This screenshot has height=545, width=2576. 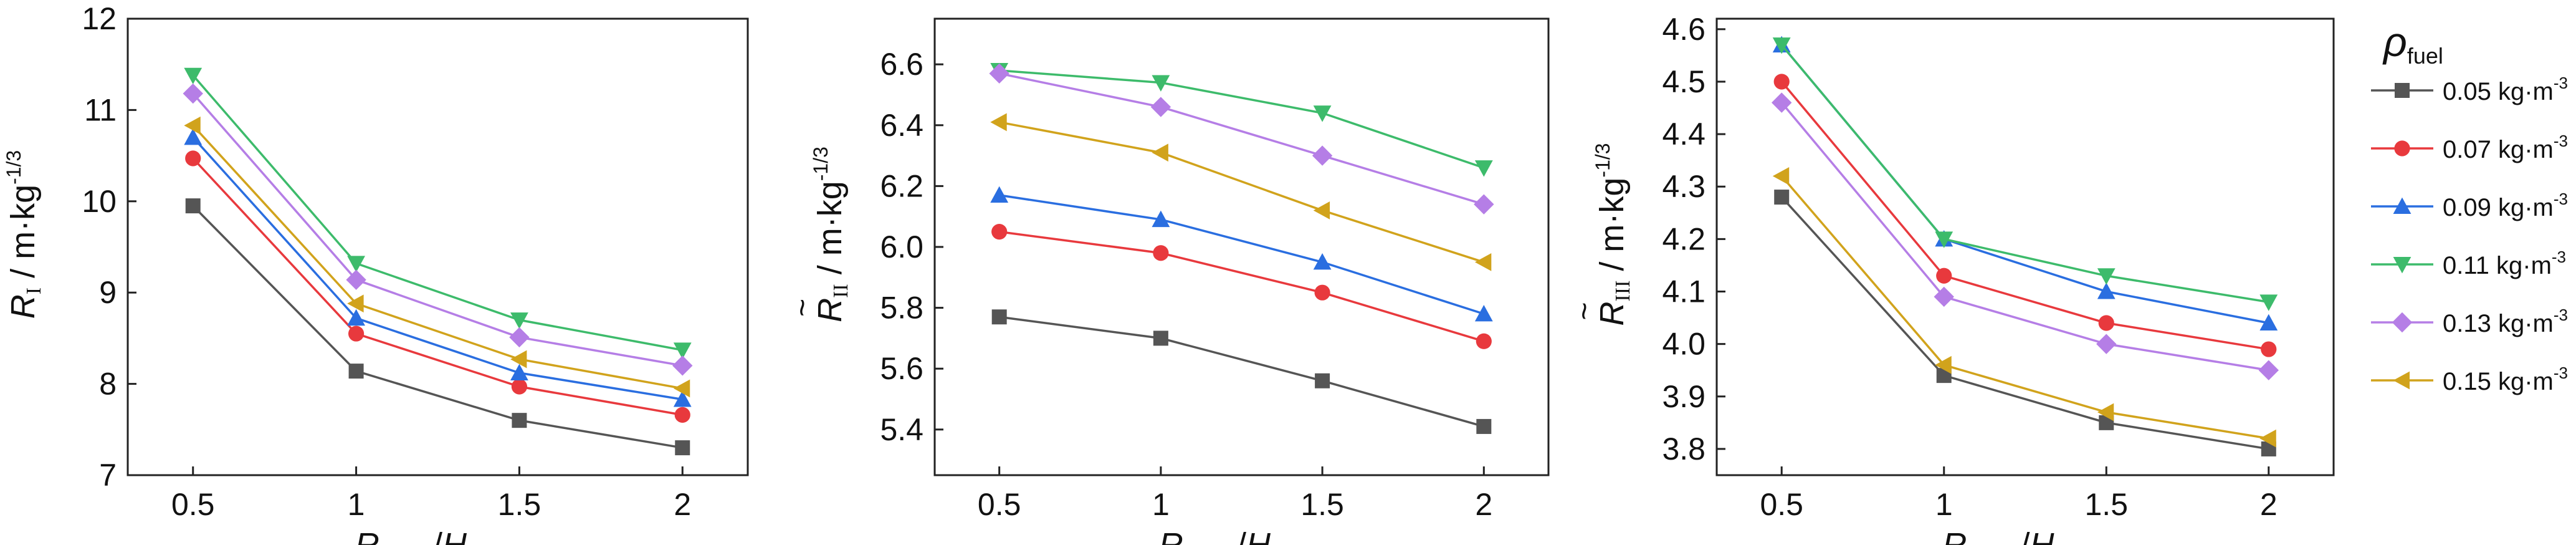 I want to click on y-axis-label: RI / m·kg-1/3~, so click(x=23, y=234).